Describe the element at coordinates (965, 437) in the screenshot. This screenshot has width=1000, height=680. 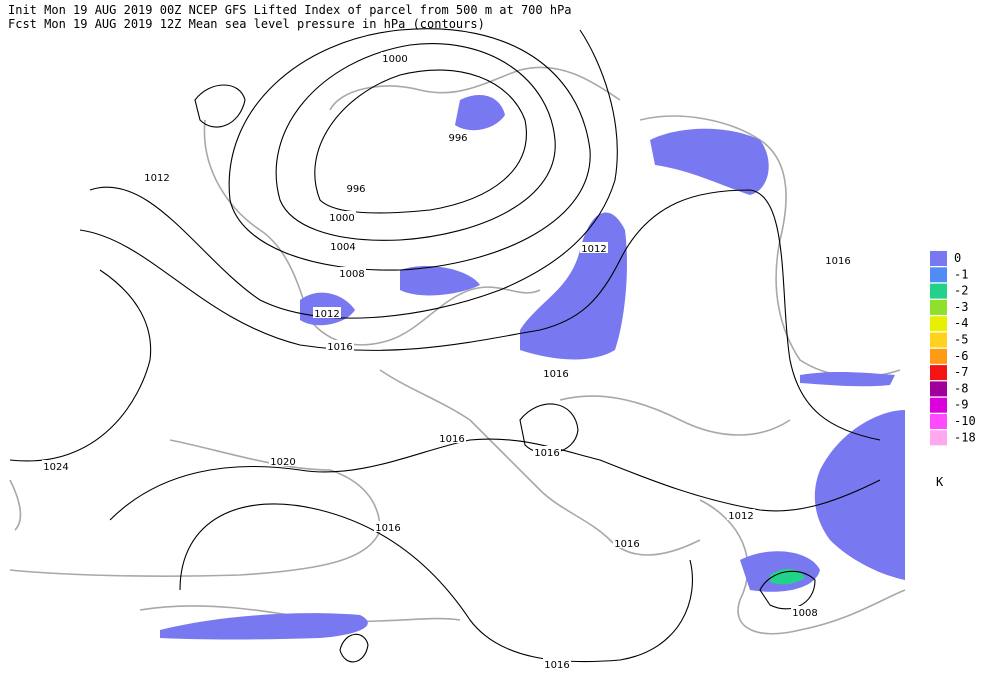
I see `legend-label: -18` at that location.